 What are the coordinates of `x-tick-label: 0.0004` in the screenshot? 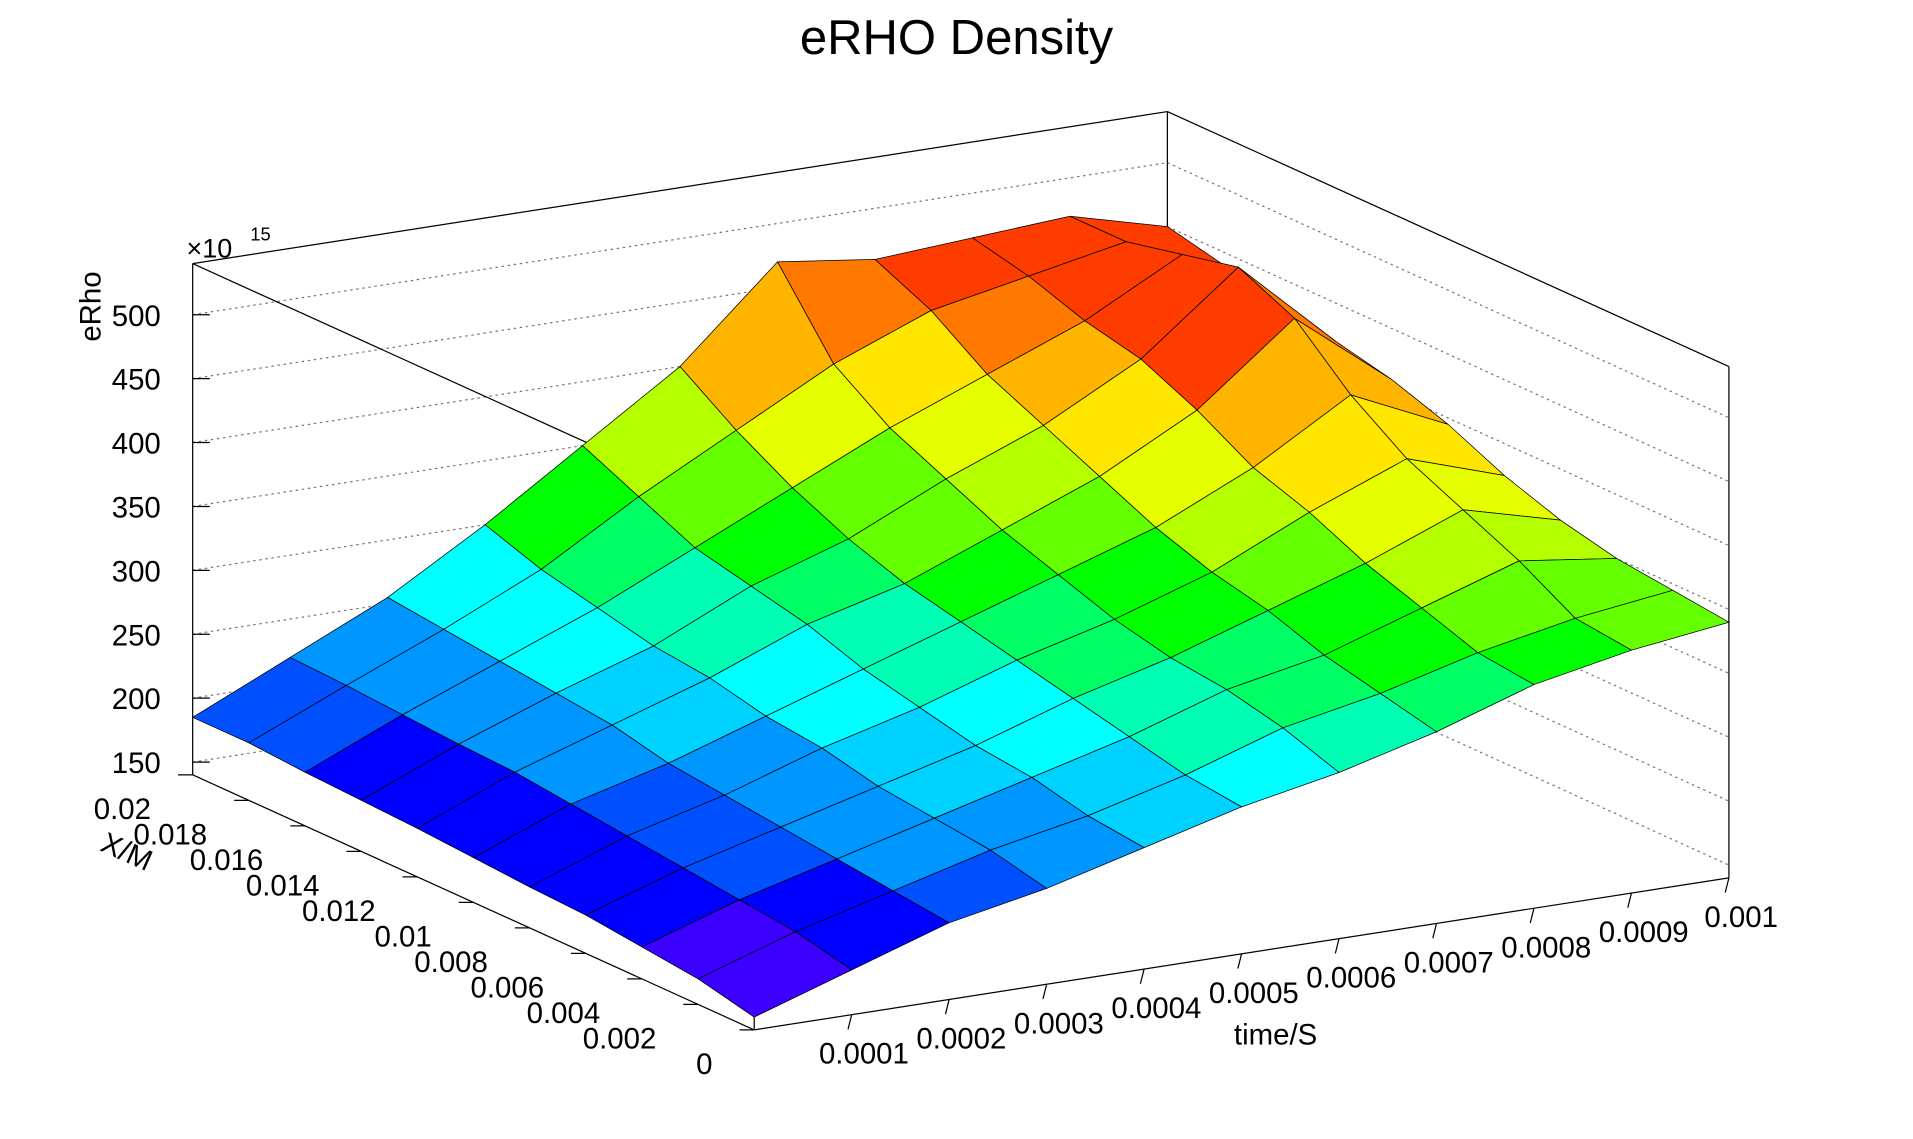 It's located at (1156, 1008).